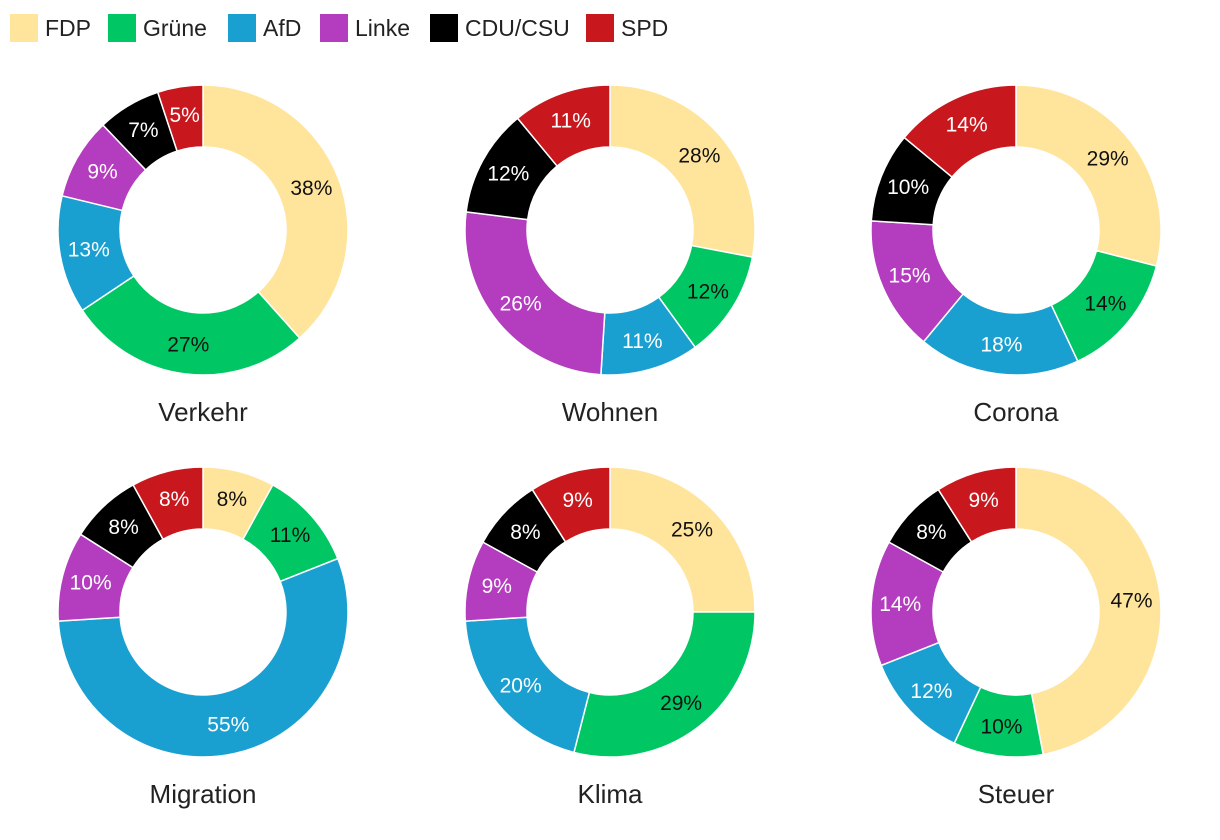  Describe the element at coordinates (931, 532) in the screenshot. I see `slice-label-steuer-cdu-csu: 8%` at that location.